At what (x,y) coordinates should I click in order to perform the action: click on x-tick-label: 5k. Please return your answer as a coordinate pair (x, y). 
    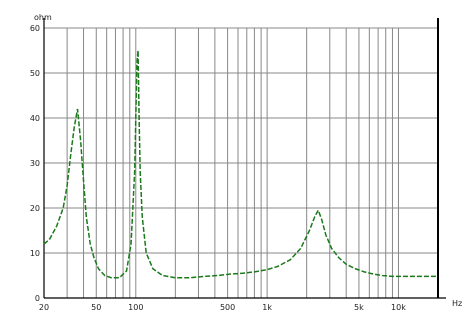
    Looking at the image, I should click on (359, 307).